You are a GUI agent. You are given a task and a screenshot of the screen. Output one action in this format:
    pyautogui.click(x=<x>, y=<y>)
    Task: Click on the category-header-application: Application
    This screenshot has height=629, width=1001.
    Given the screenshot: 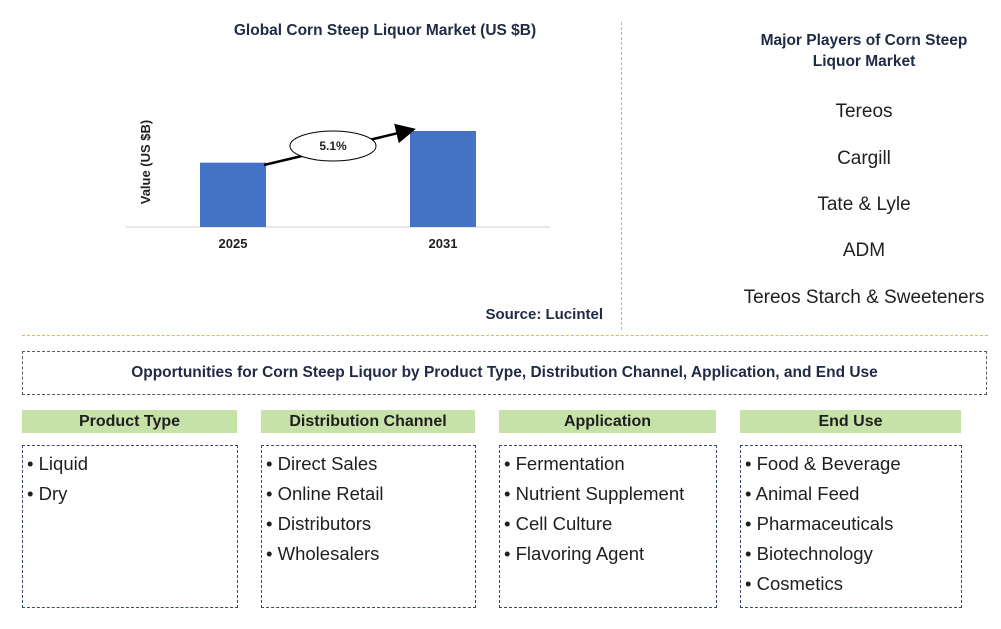 What is the action you would take?
    pyautogui.click(x=607, y=421)
    